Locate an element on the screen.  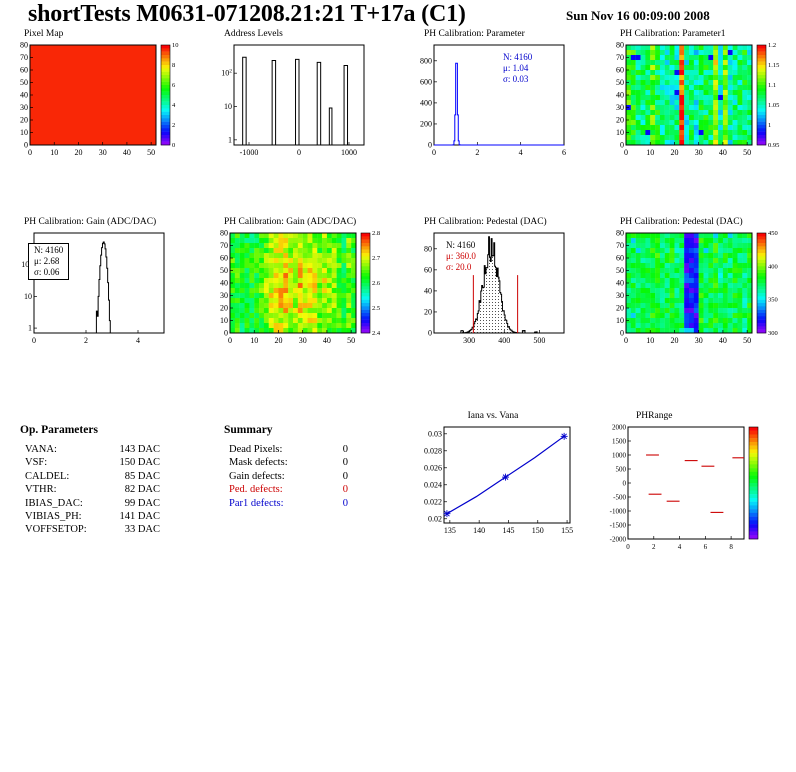
panel-address-levels: Address Levels -1000 0 1000 1 10 102 is located at coordinates (302, 101).